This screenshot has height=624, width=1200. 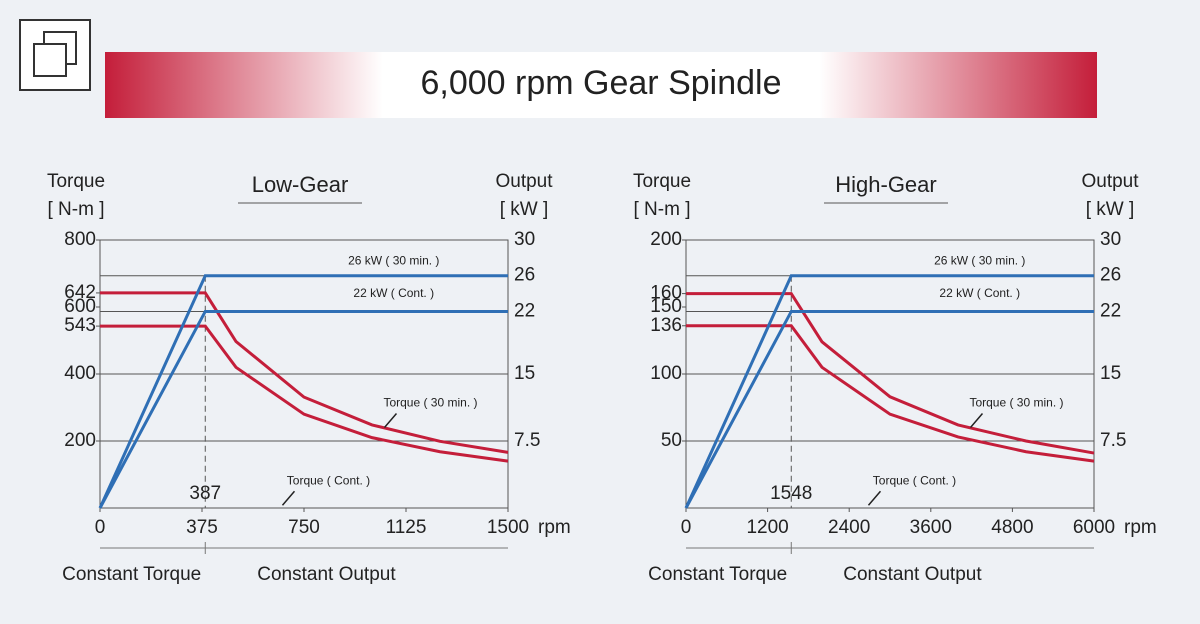 I want to click on y-tick-label: 150, so click(x=666, y=306).